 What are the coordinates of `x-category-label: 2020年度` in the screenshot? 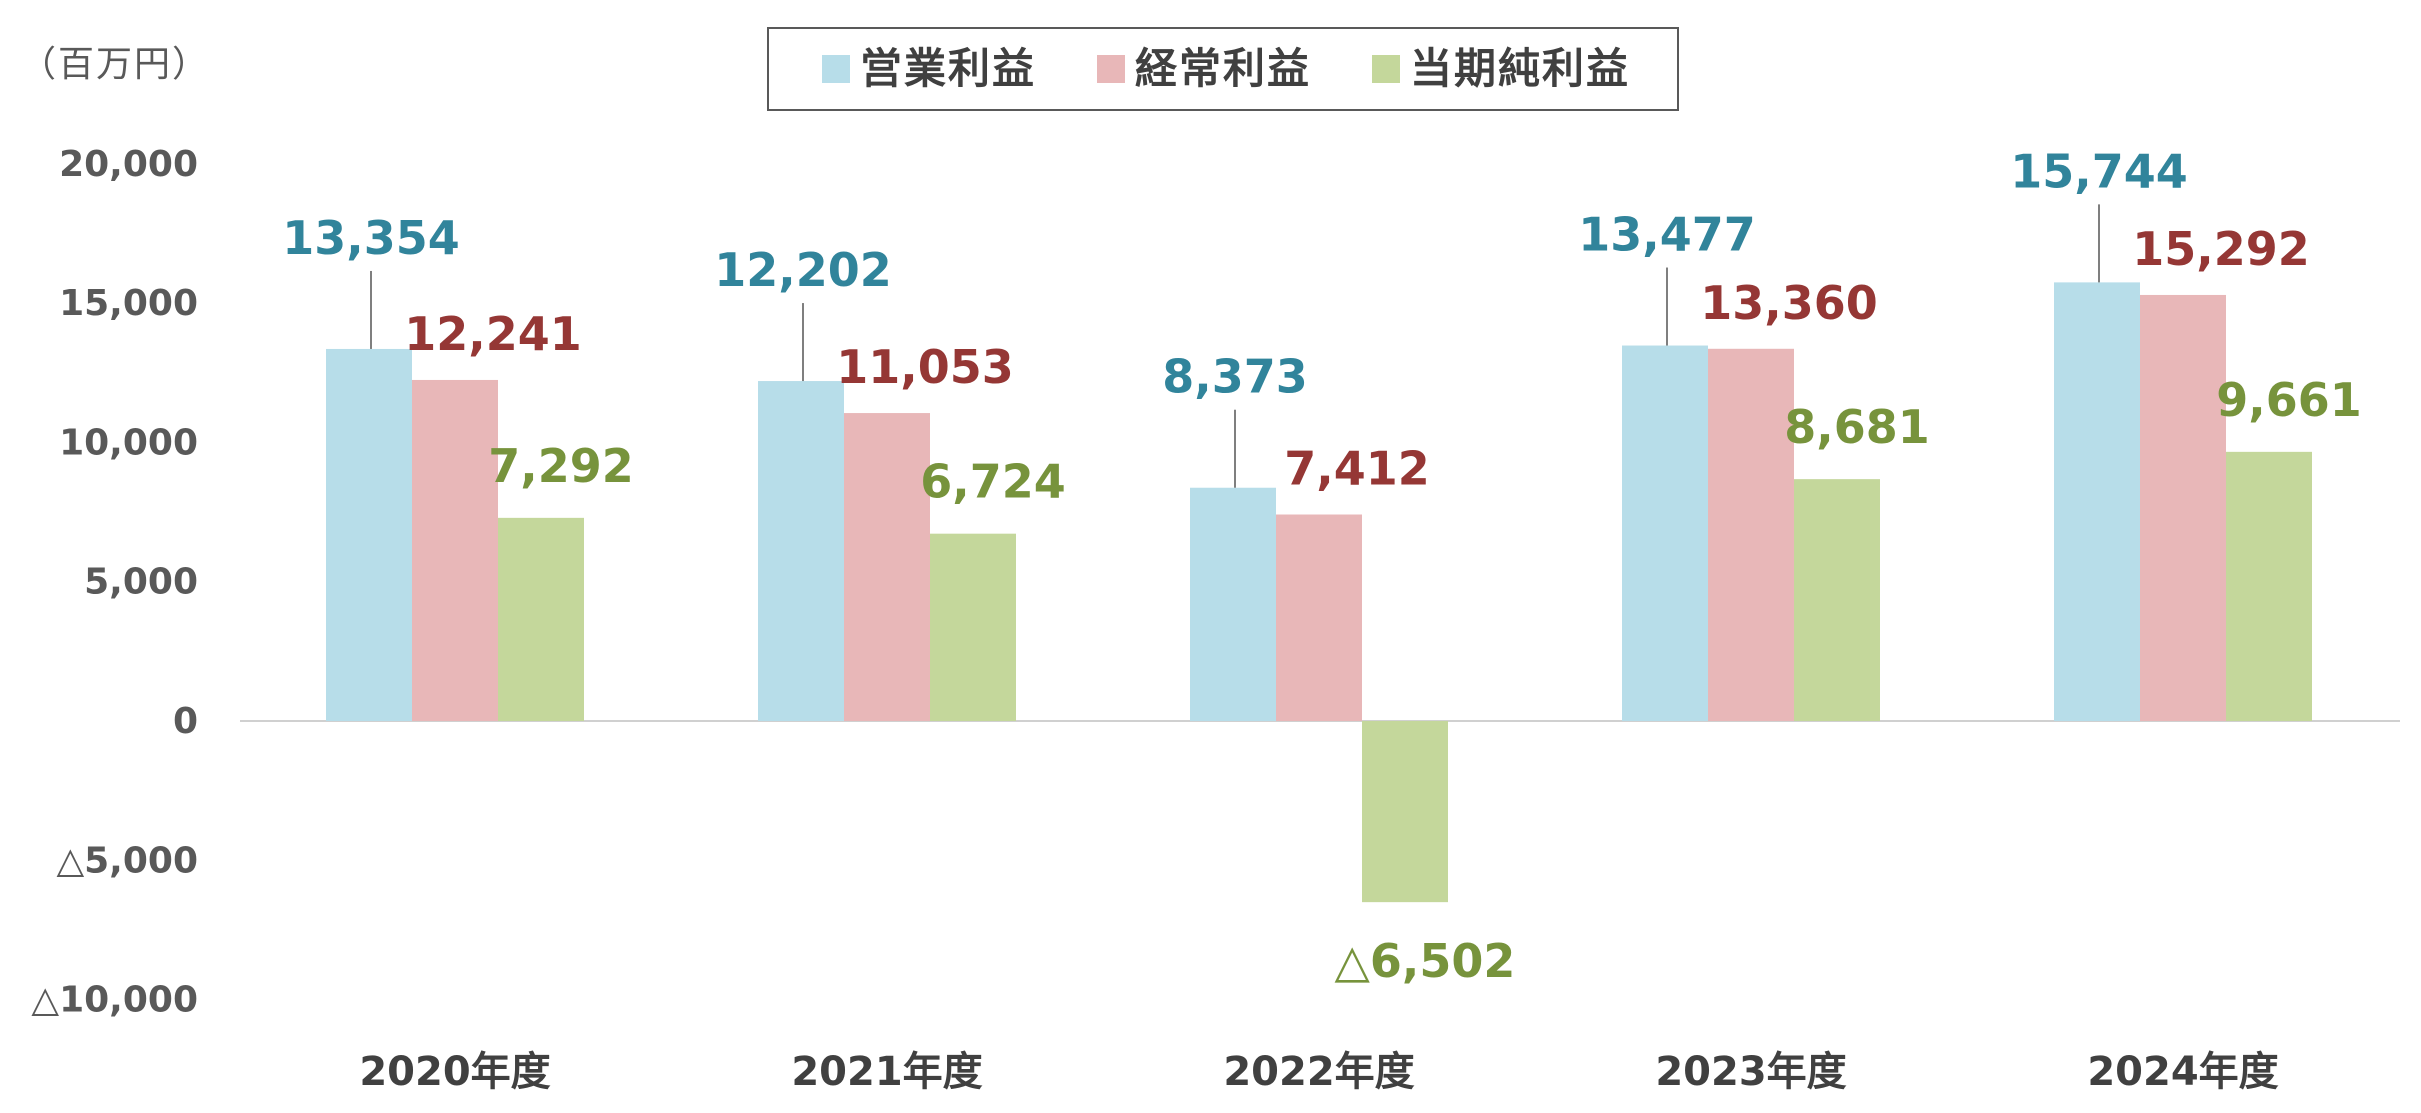 It's located at (454, 1072).